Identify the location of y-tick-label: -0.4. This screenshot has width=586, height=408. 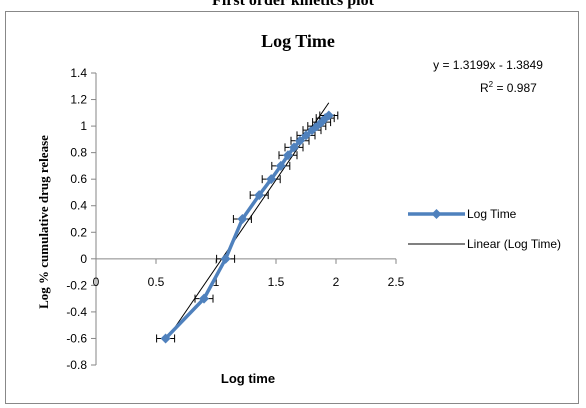
(76, 312).